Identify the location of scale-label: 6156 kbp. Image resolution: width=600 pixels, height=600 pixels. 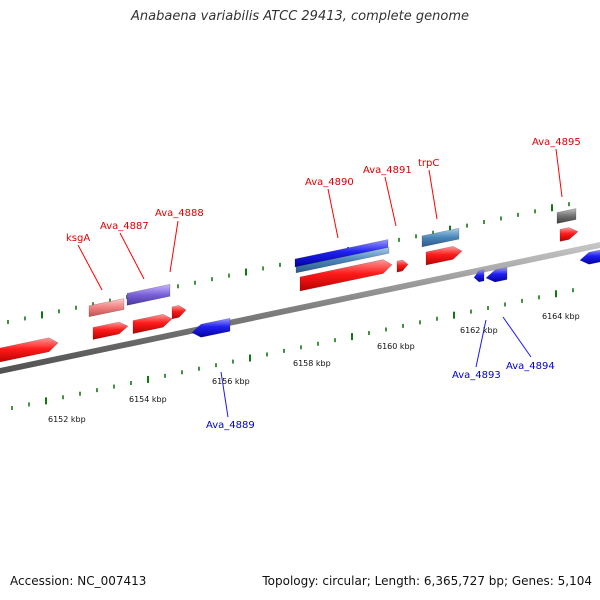
(231, 381).